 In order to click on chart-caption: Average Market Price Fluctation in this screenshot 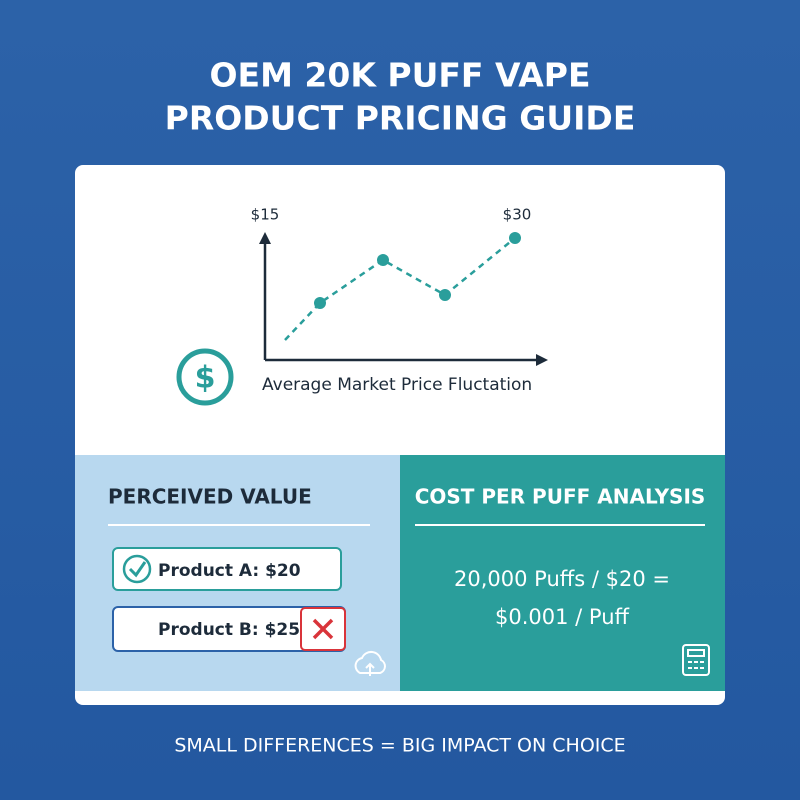, I will do `click(397, 385)`.